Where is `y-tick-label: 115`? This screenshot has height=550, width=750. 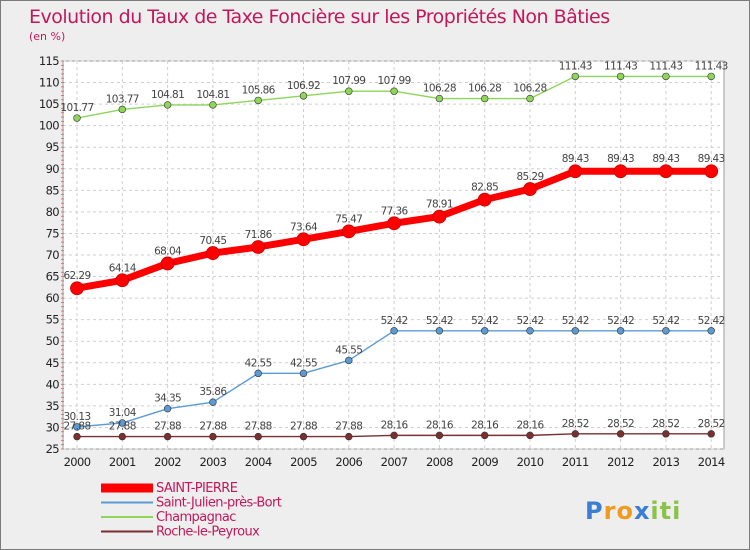 y-tick-label: 115 is located at coordinates (49, 61).